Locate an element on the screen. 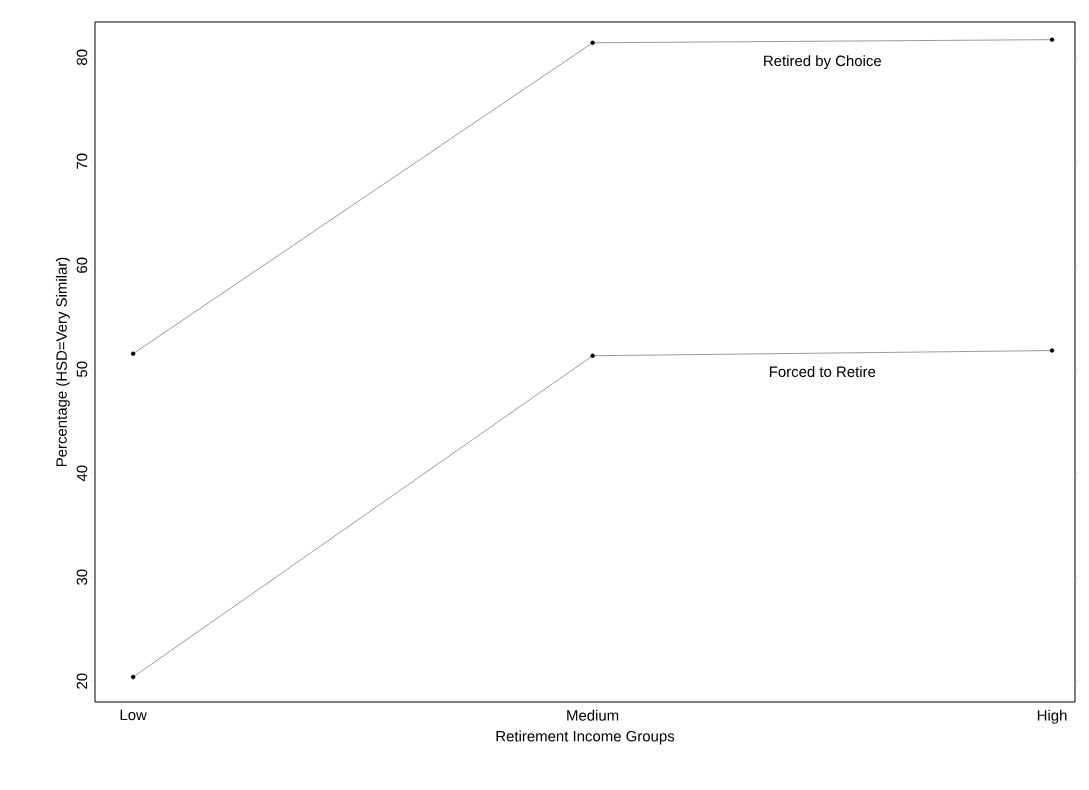  y-tick-label: 80 is located at coordinates (82, 57).